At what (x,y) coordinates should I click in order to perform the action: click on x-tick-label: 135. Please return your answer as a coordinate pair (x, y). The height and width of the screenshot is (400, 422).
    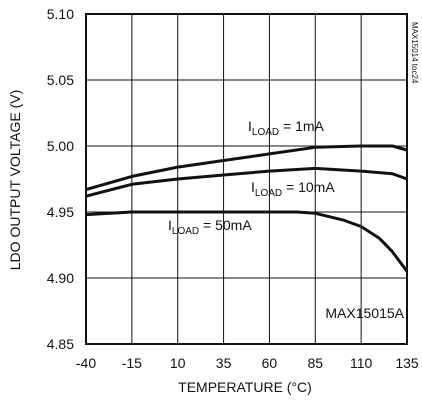
    Looking at the image, I should click on (407, 363).